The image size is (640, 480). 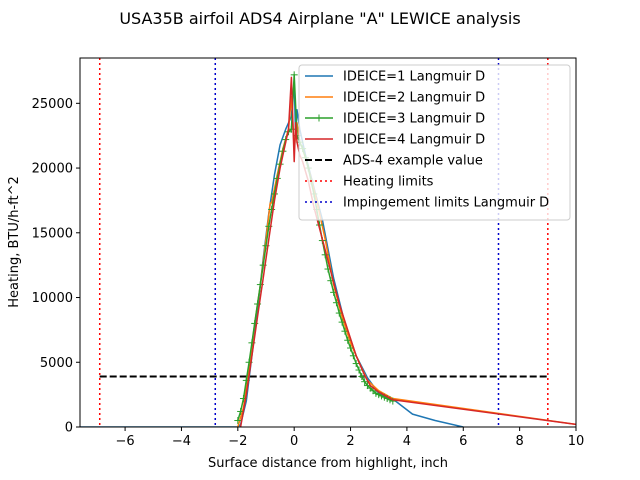 I want to click on x-tick-label: 0, so click(x=294, y=441).